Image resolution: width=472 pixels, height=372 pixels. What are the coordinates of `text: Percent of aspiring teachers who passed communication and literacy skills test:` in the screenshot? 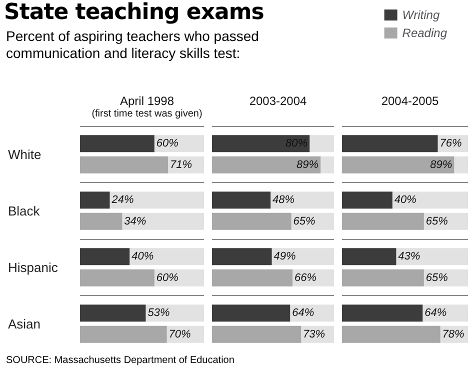 It's located at (133, 45).